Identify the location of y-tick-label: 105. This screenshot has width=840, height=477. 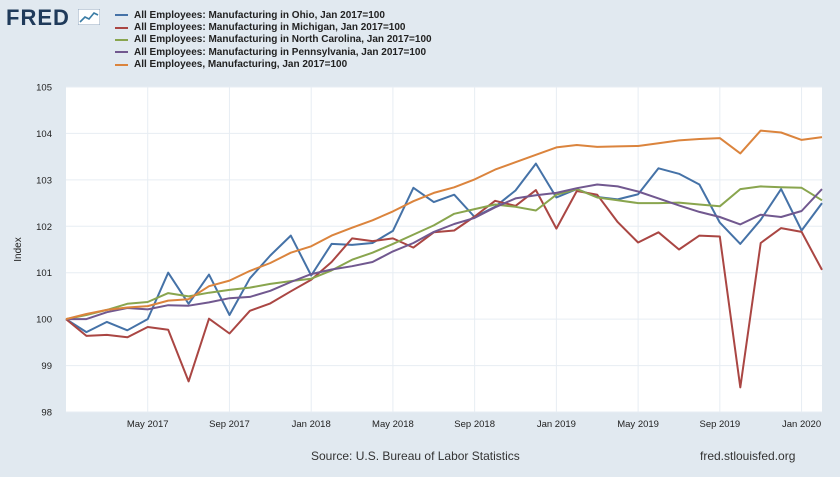
(44, 88).